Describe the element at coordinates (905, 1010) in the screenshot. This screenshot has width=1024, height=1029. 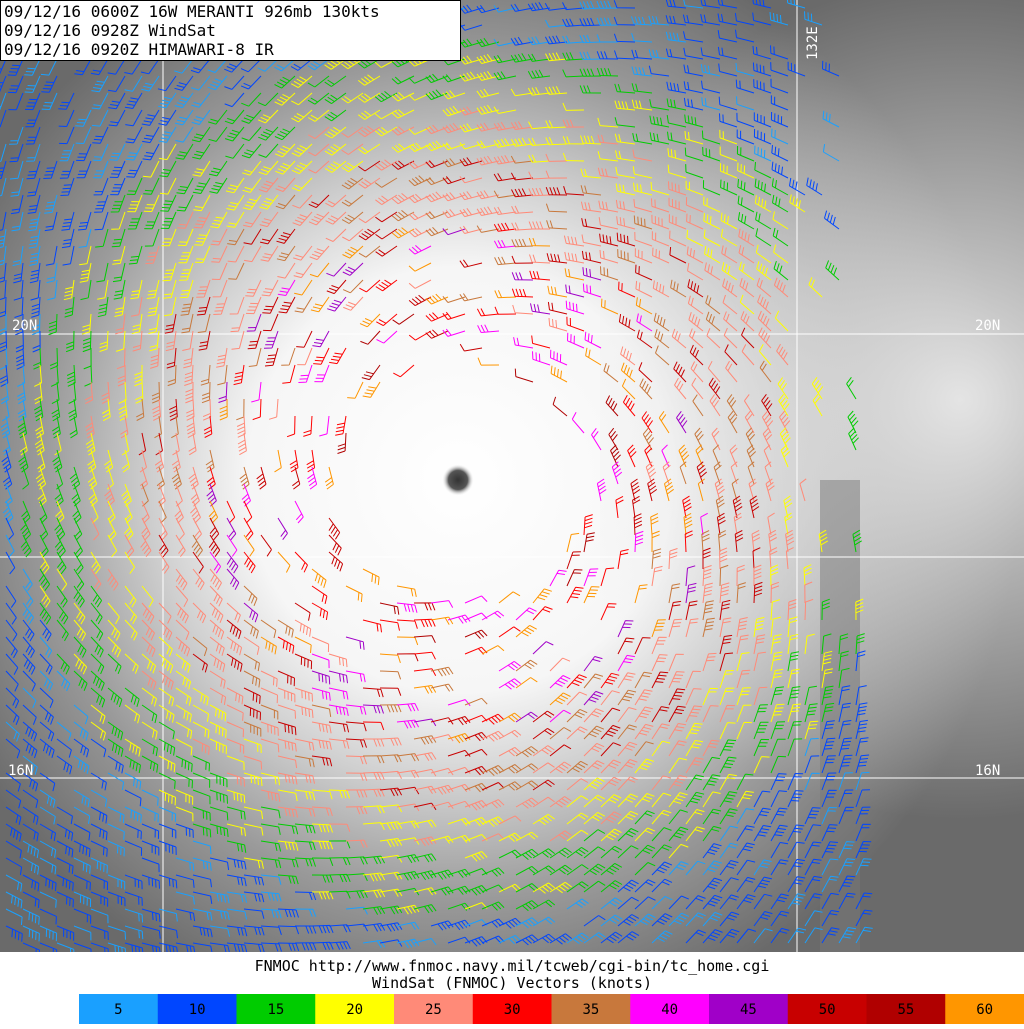
I see `legend-label: 55` at that location.